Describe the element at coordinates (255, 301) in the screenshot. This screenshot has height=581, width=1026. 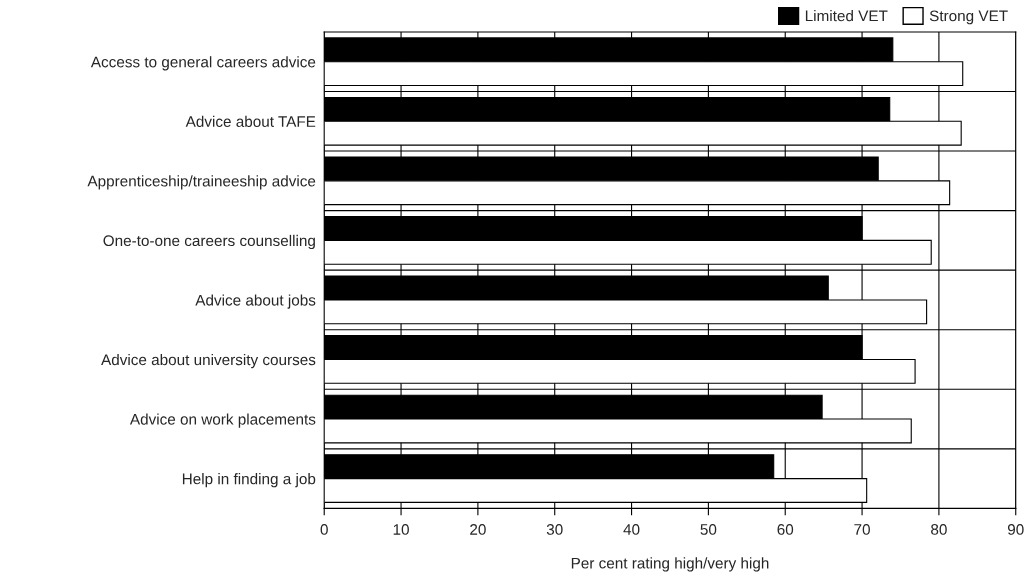
I see `y-tick-label: Advice about jobs` at that location.